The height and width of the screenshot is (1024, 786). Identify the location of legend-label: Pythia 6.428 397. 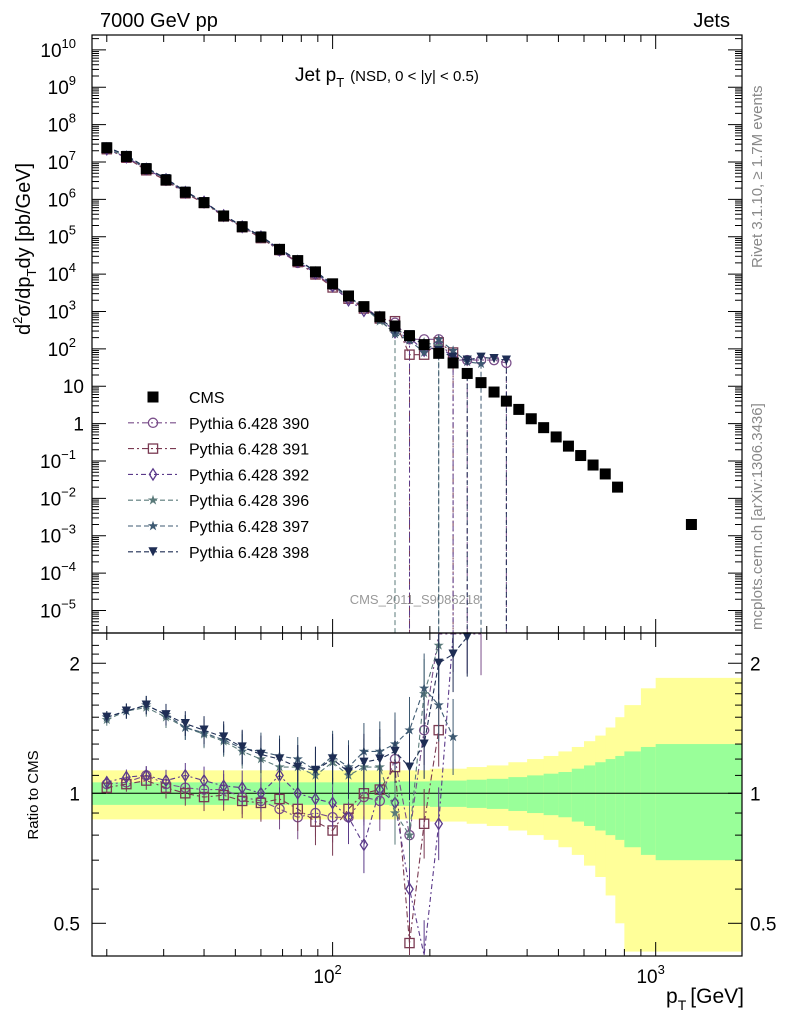
(249, 527).